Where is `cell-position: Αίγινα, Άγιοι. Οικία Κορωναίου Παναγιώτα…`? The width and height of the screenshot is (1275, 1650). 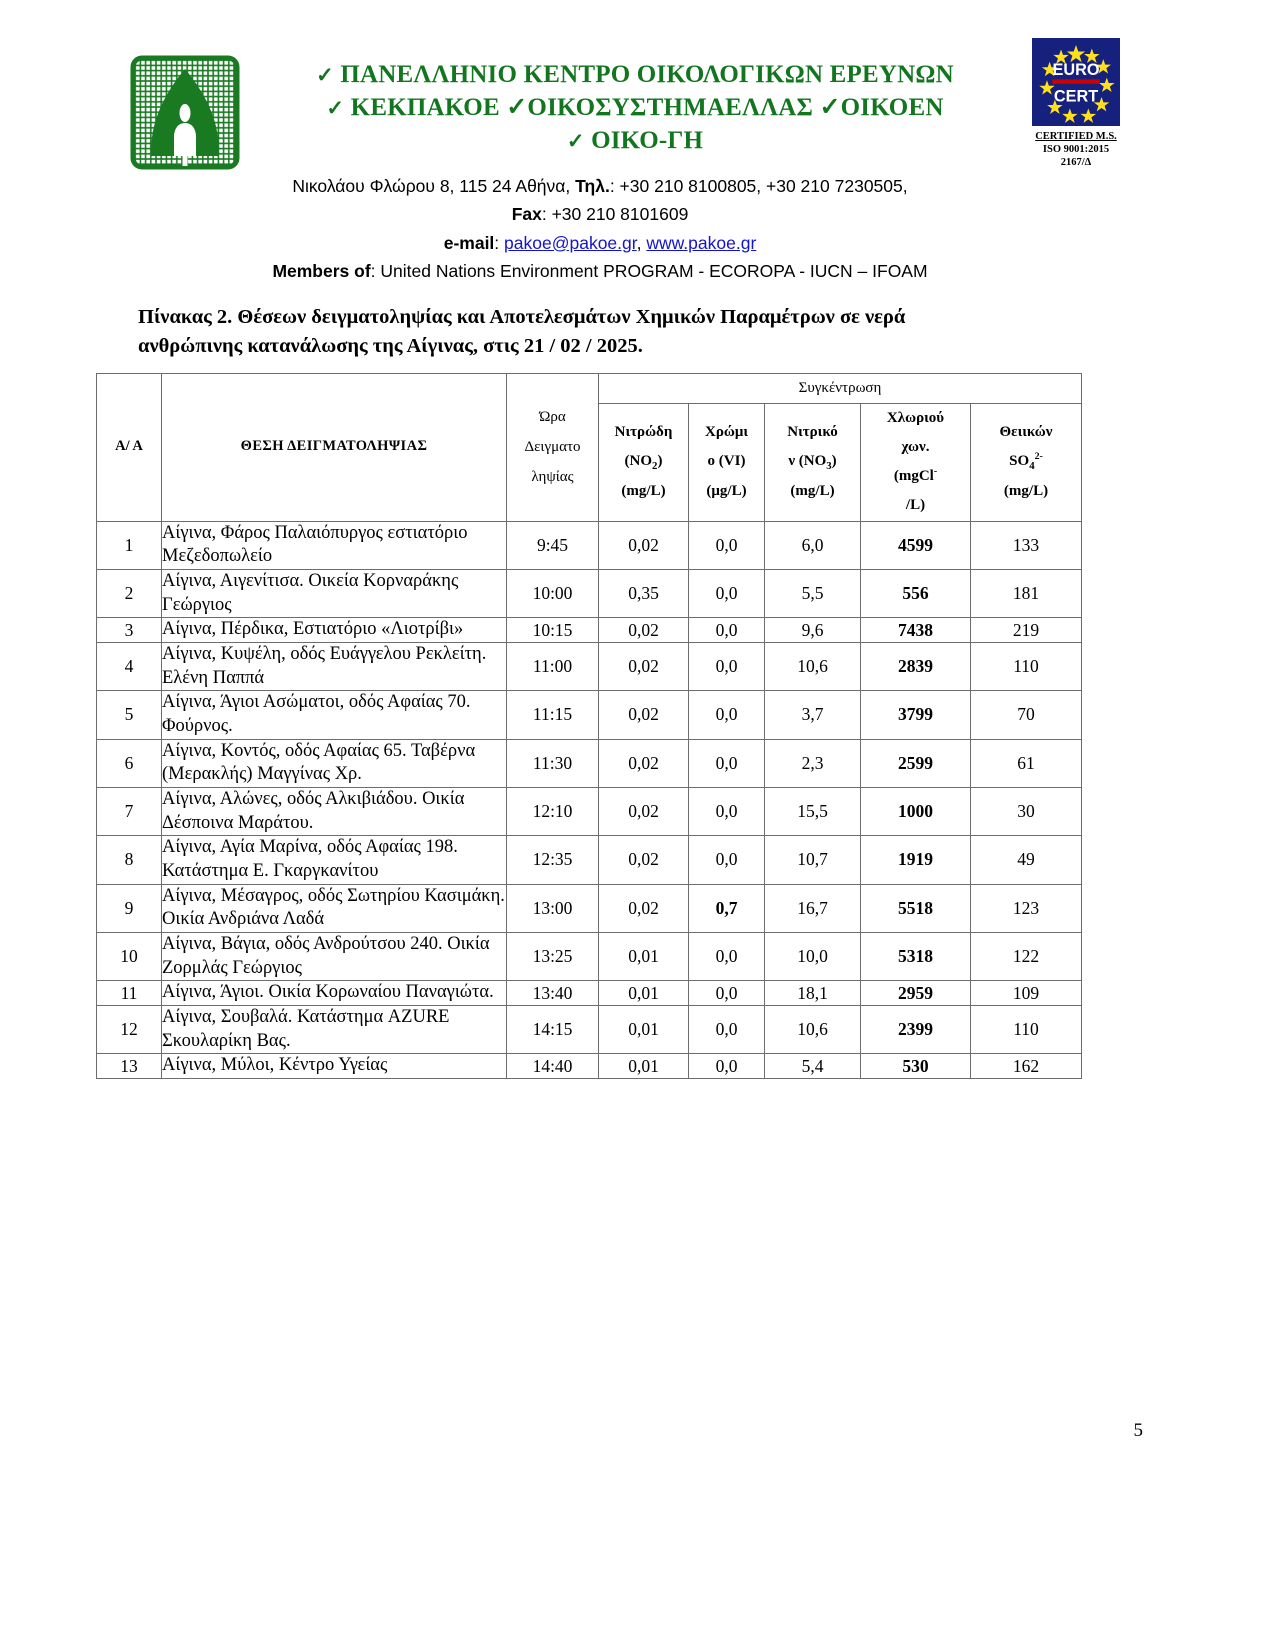
cell-position: Αίγινα, Άγιοι. Οικία Κορωναίου Παναγιώτα… is located at coordinates (334, 993).